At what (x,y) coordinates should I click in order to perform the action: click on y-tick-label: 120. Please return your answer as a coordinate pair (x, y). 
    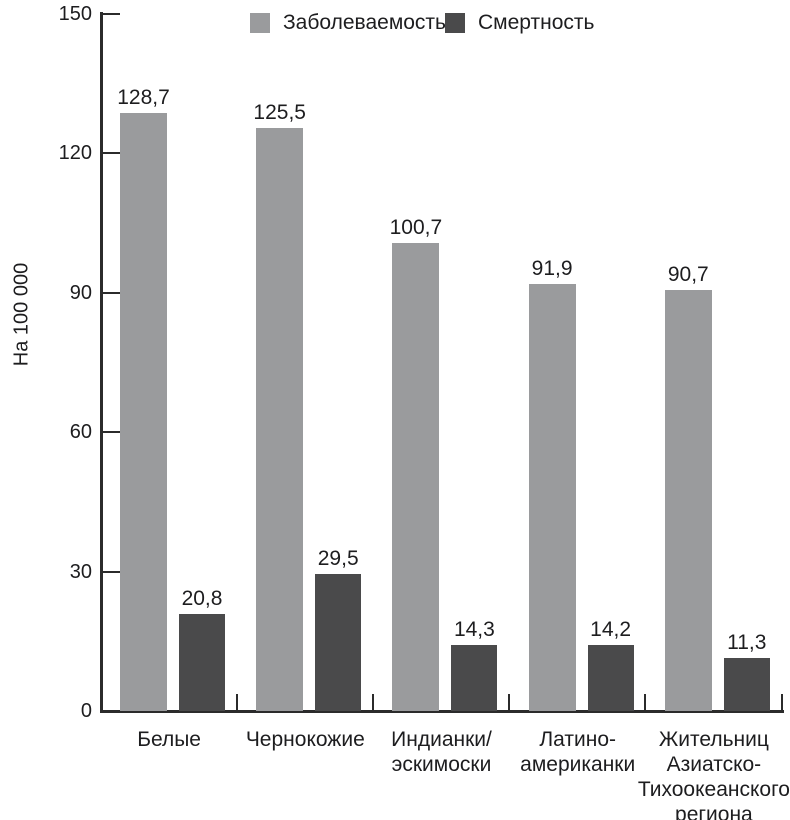
    Looking at the image, I should click on (75, 153).